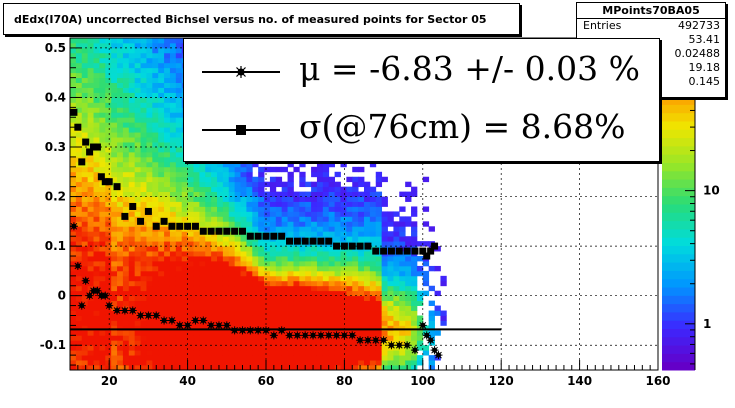  I want to click on stats-row: Entries 492733, so click(651, 25).